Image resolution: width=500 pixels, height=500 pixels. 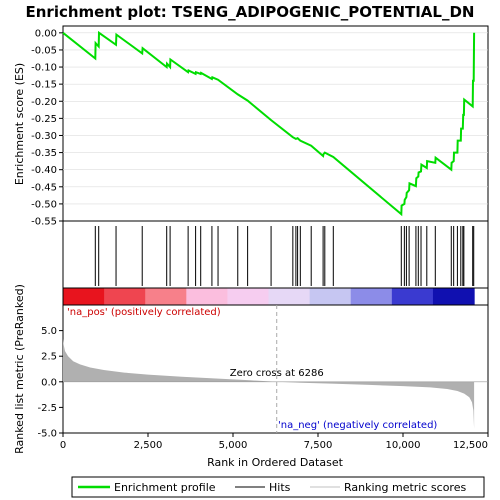 I want to click on es-y-tick-label: -0.05, so click(x=44, y=50).